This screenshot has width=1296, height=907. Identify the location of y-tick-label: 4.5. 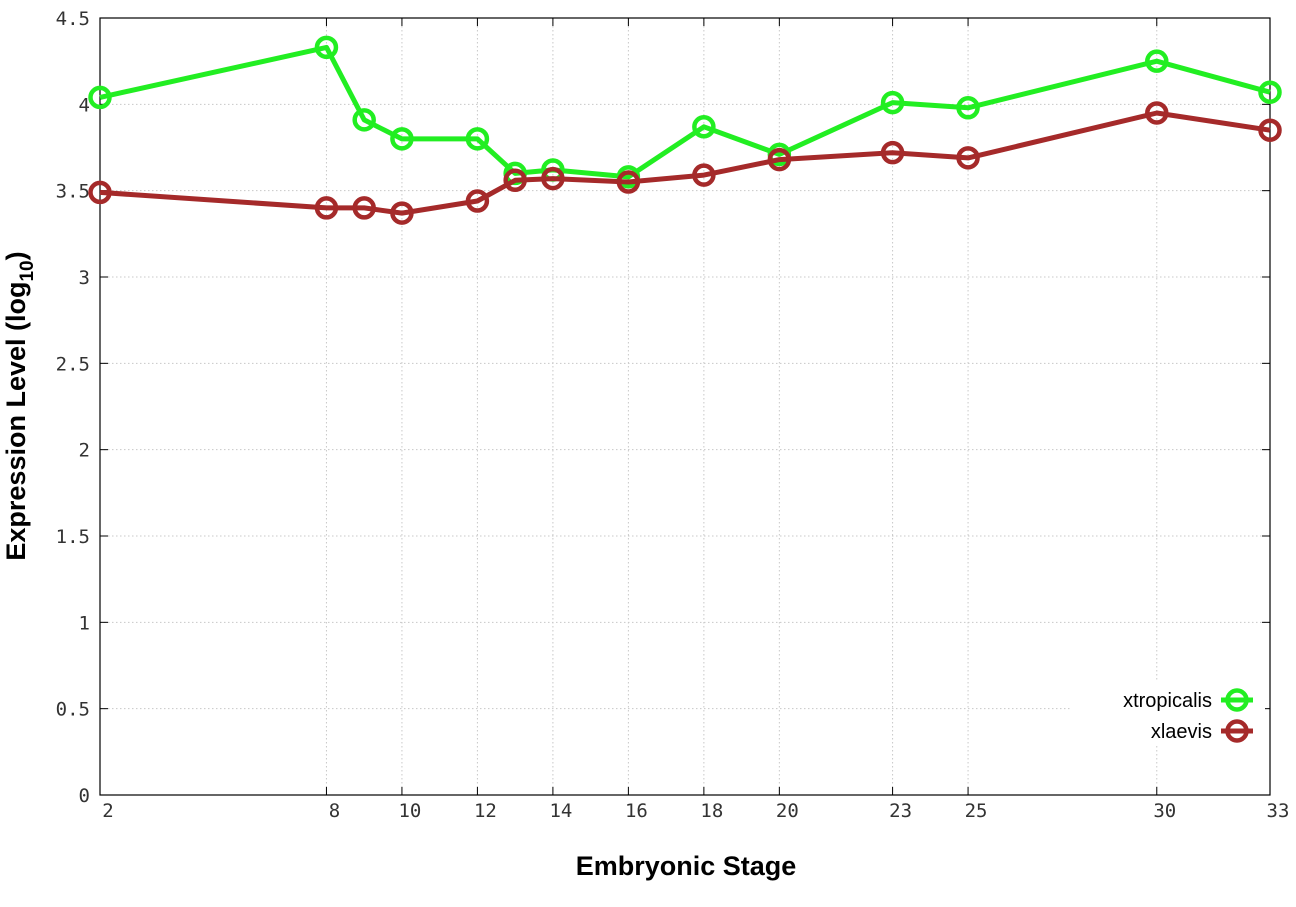
(73, 19).